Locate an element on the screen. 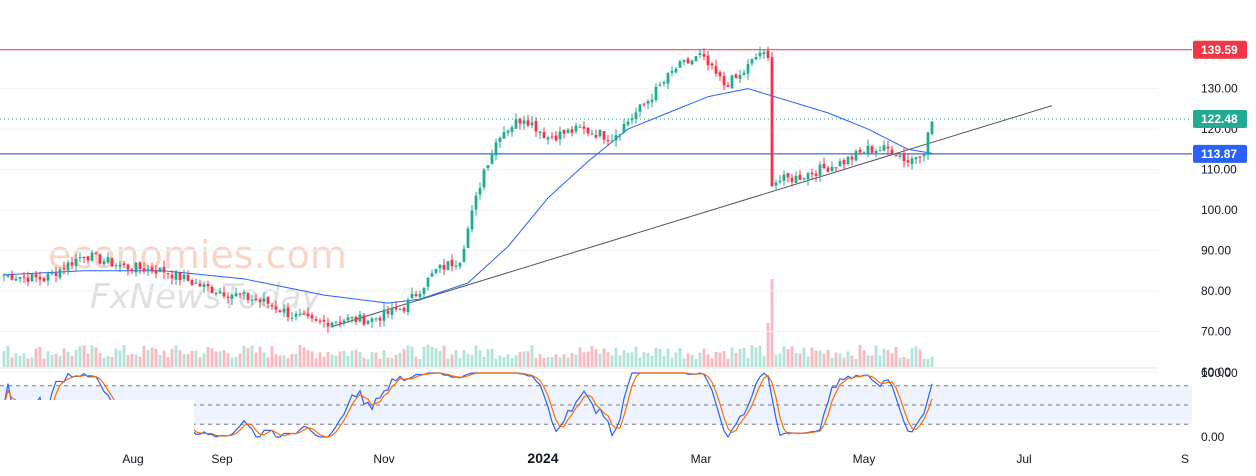  time-tick-label: Aug is located at coordinates (132, 459).